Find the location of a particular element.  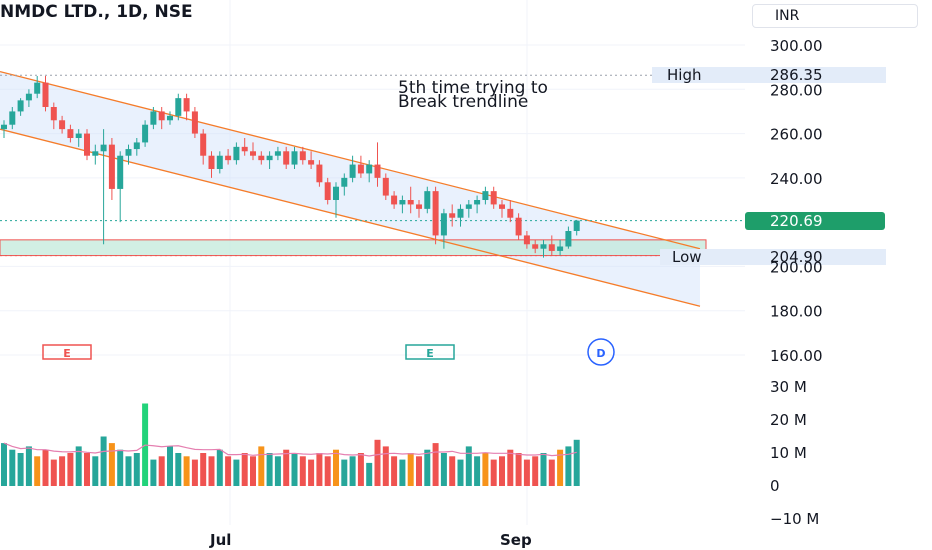

high-value-box is located at coordinates (822, 75).